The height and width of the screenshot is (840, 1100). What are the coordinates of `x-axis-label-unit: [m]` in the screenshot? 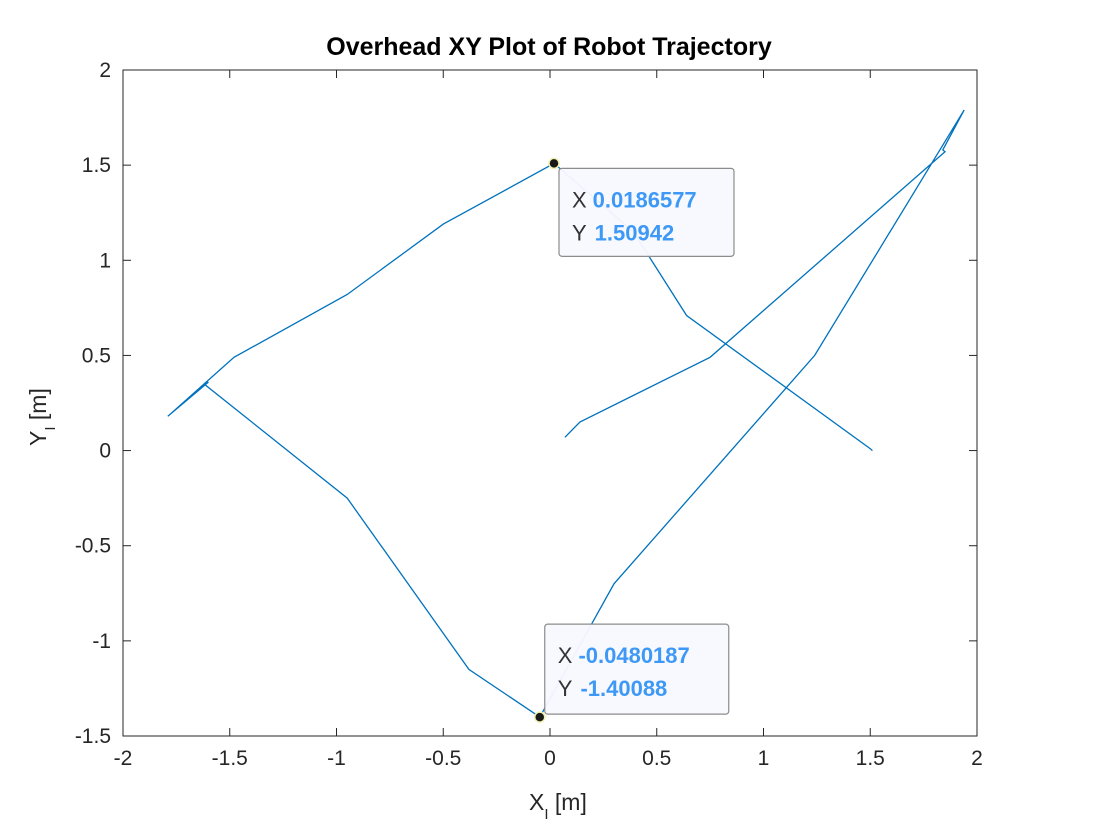 It's located at (568, 802).